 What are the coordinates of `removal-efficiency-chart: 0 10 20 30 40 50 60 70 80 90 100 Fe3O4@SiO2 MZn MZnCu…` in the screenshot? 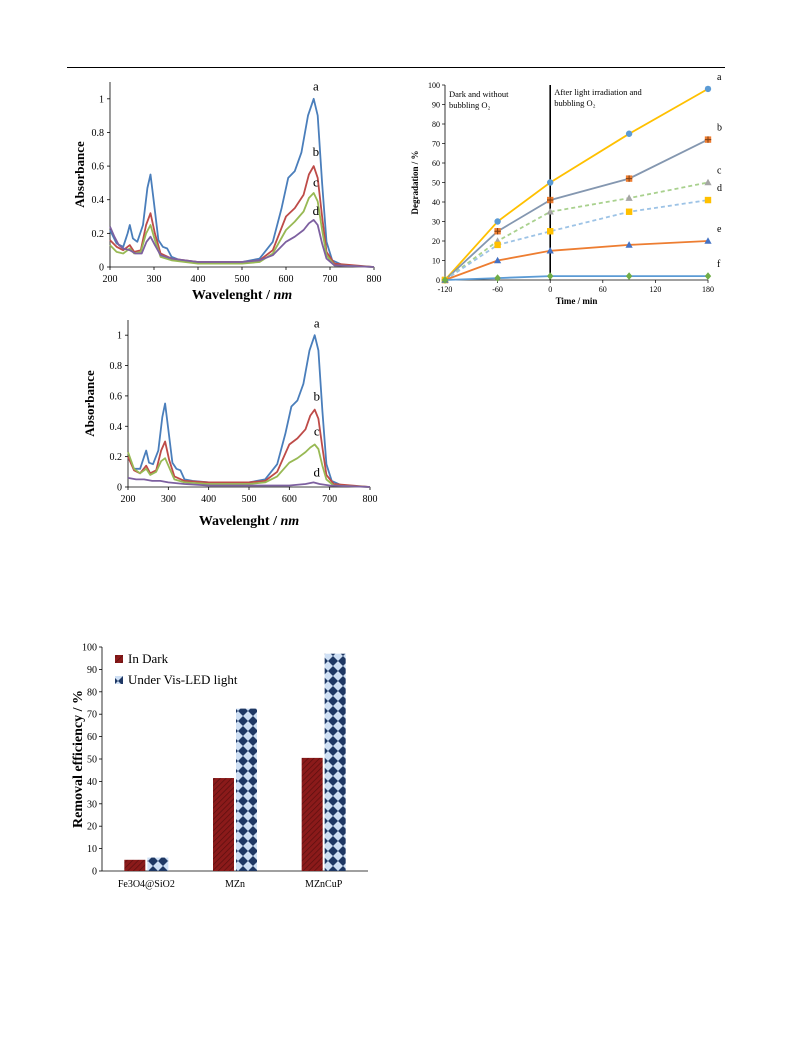 It's located at (219, 766).